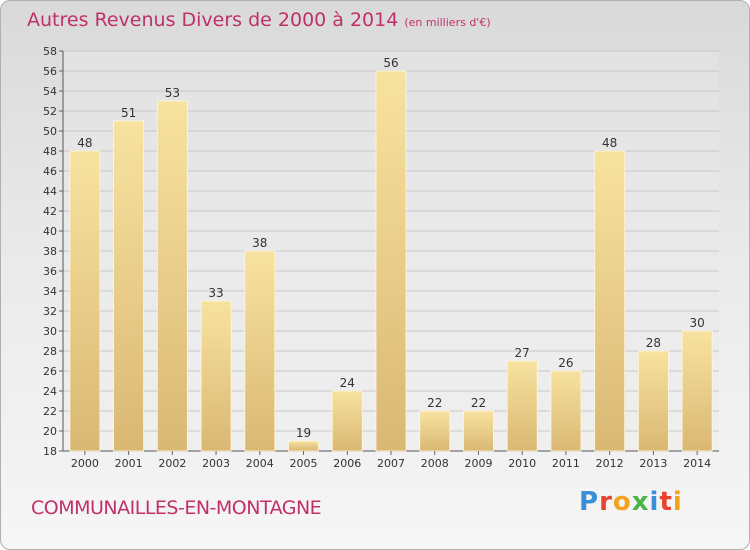  I want to click on y-tick-label: 28, so click(50, 351).